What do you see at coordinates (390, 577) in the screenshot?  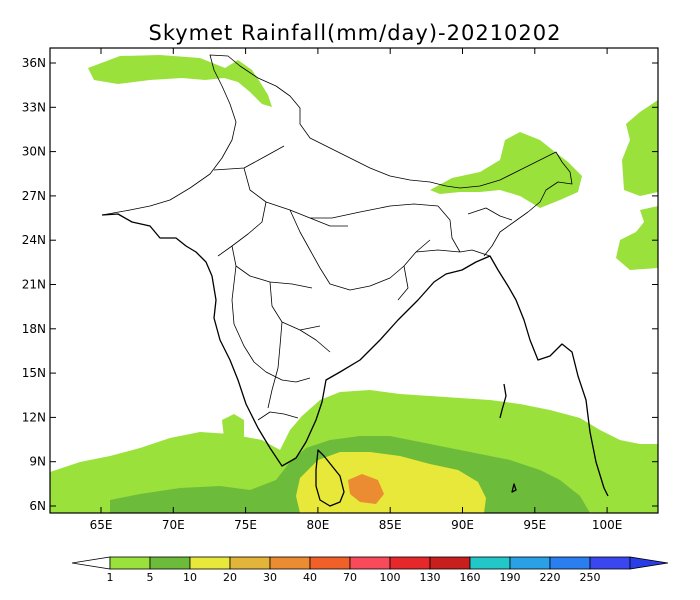 I see `colorbar-label: 100` at bounding box center [390, 577].